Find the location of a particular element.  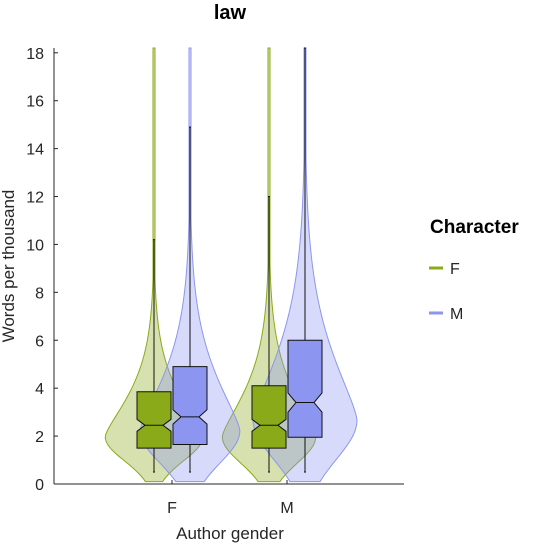

y-tick-label: 12 is located at coordinates (35, 198).